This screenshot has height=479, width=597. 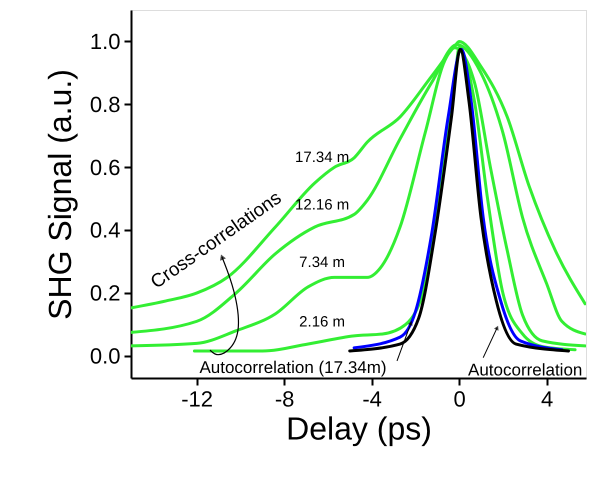 What do you see at coordinates (460, 399) in the screenshot?
I see `x-tick-label: 0` at bounding box center [460, 399].